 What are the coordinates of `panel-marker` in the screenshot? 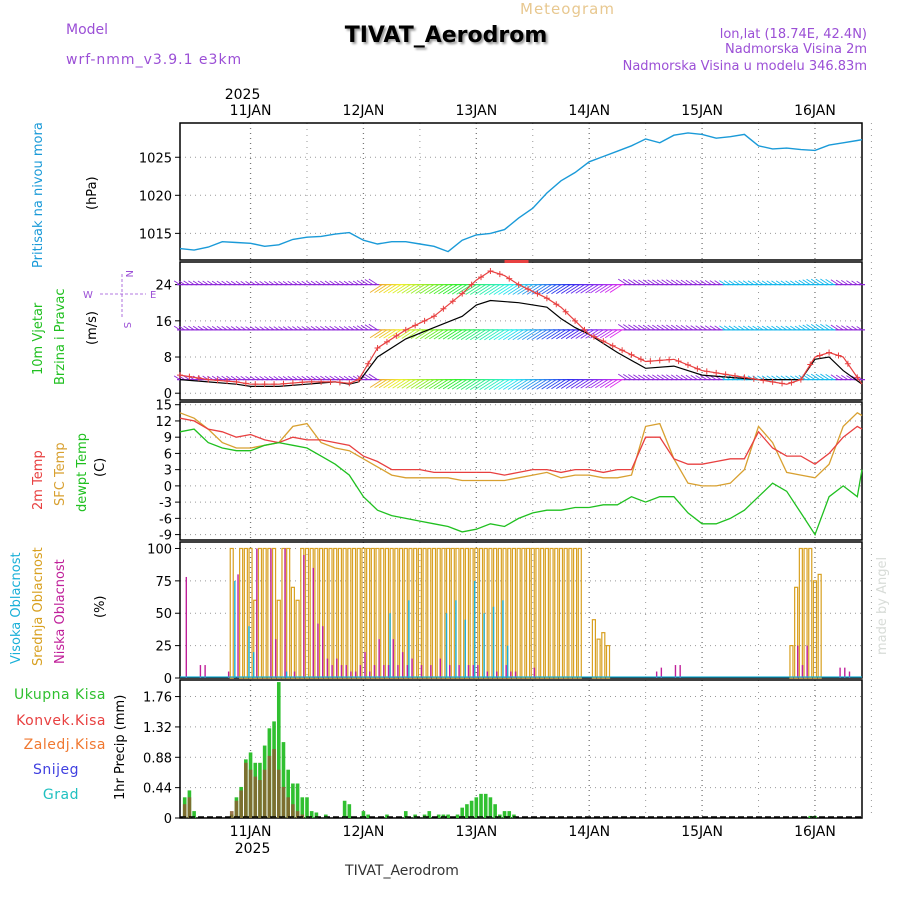 It's located at (516, 261).